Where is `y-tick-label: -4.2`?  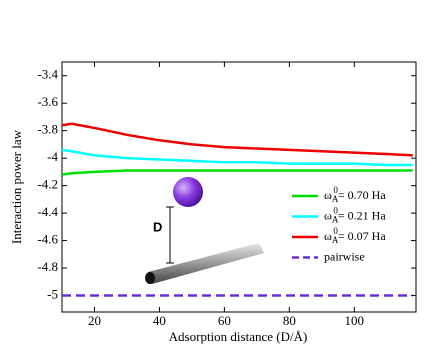 y-tick-label: -4.2 is located at coordinates (47, 184).